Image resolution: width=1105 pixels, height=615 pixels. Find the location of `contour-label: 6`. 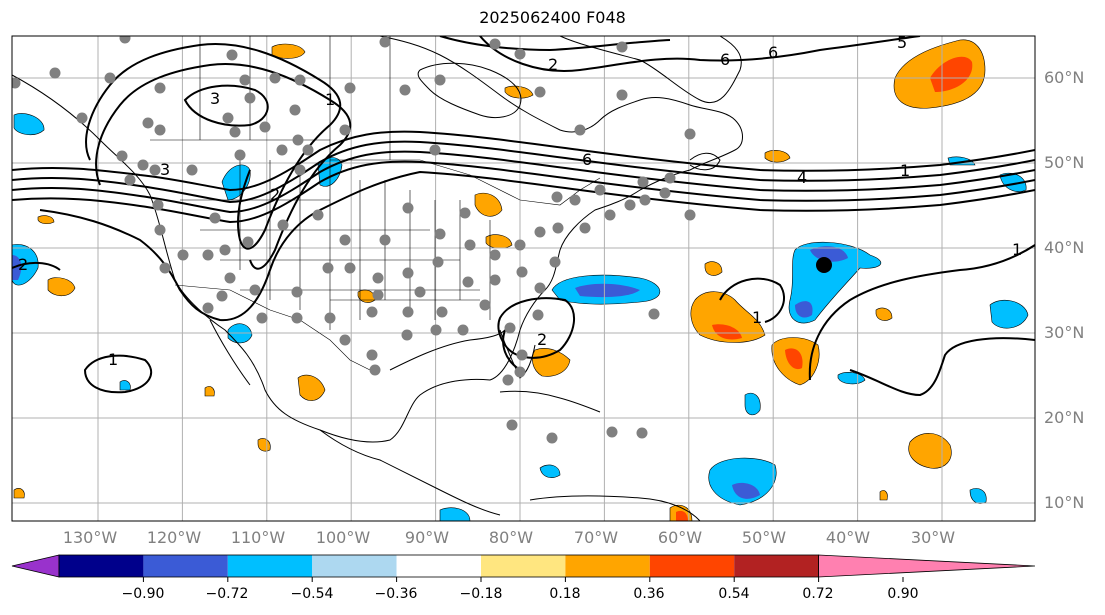

contour-label: 6 is located at coordinates (587, 159).